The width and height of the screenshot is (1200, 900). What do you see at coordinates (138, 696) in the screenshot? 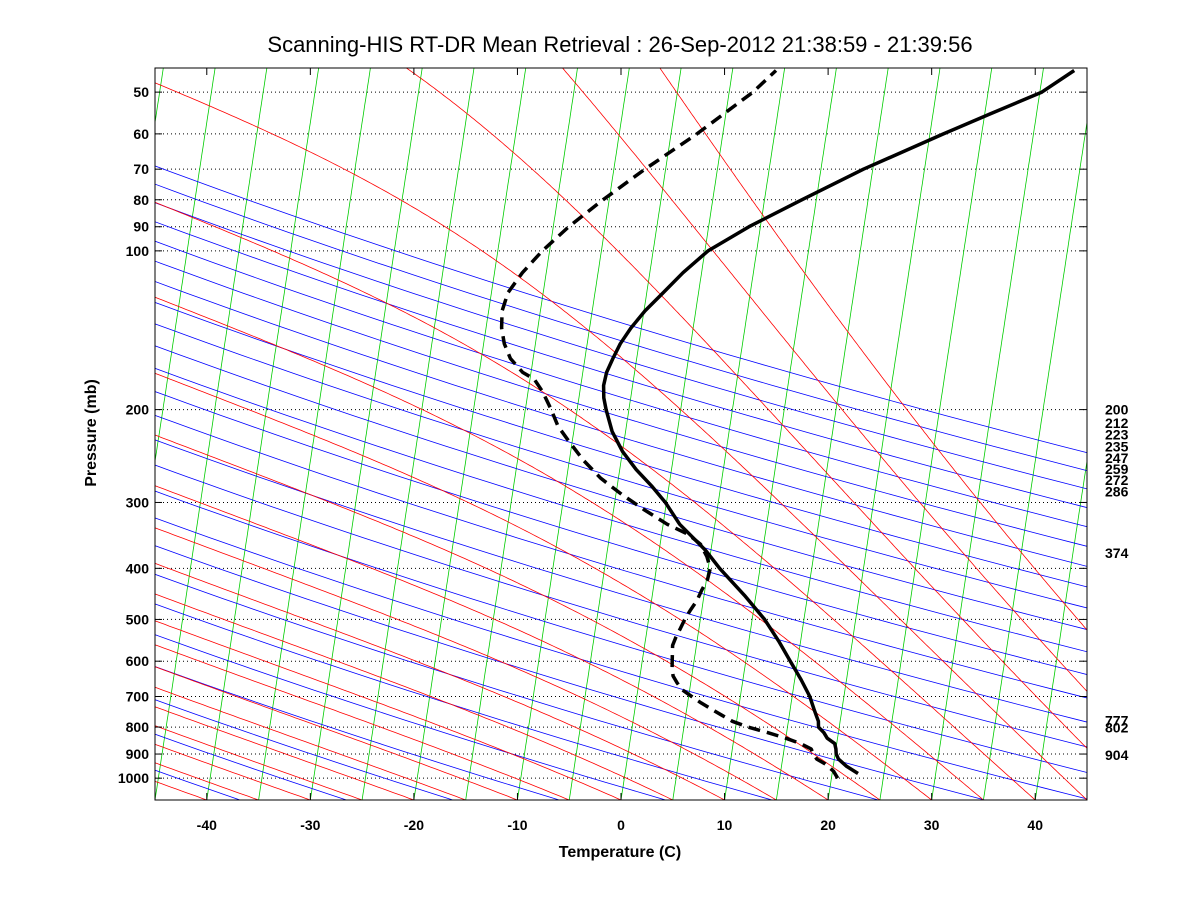
I see `y-tick-label: 700` at bounding box center [138, 696].